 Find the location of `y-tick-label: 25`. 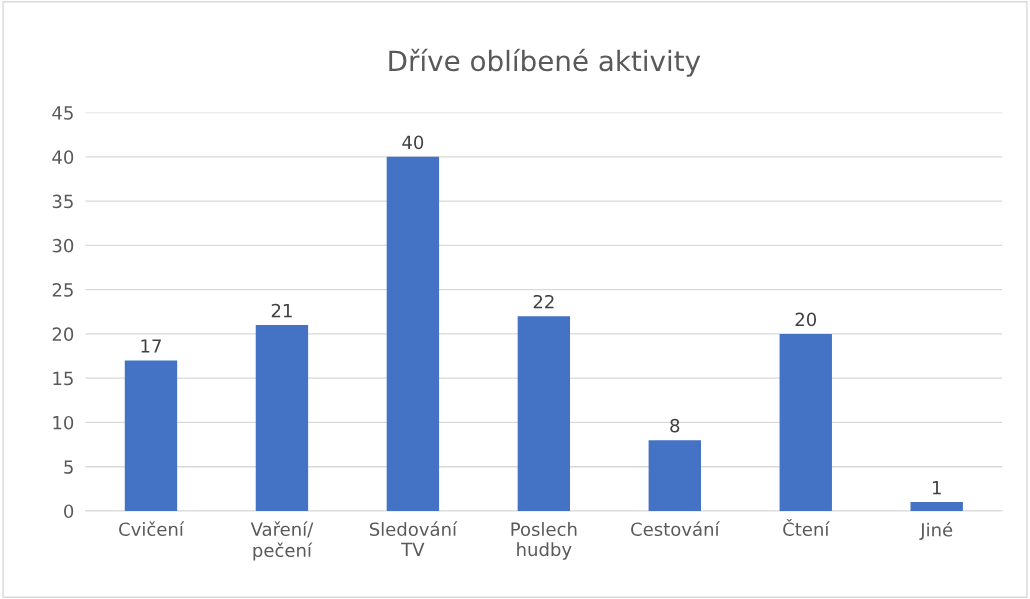

y-tick-label: 25 is located at coordinates (62, 290).